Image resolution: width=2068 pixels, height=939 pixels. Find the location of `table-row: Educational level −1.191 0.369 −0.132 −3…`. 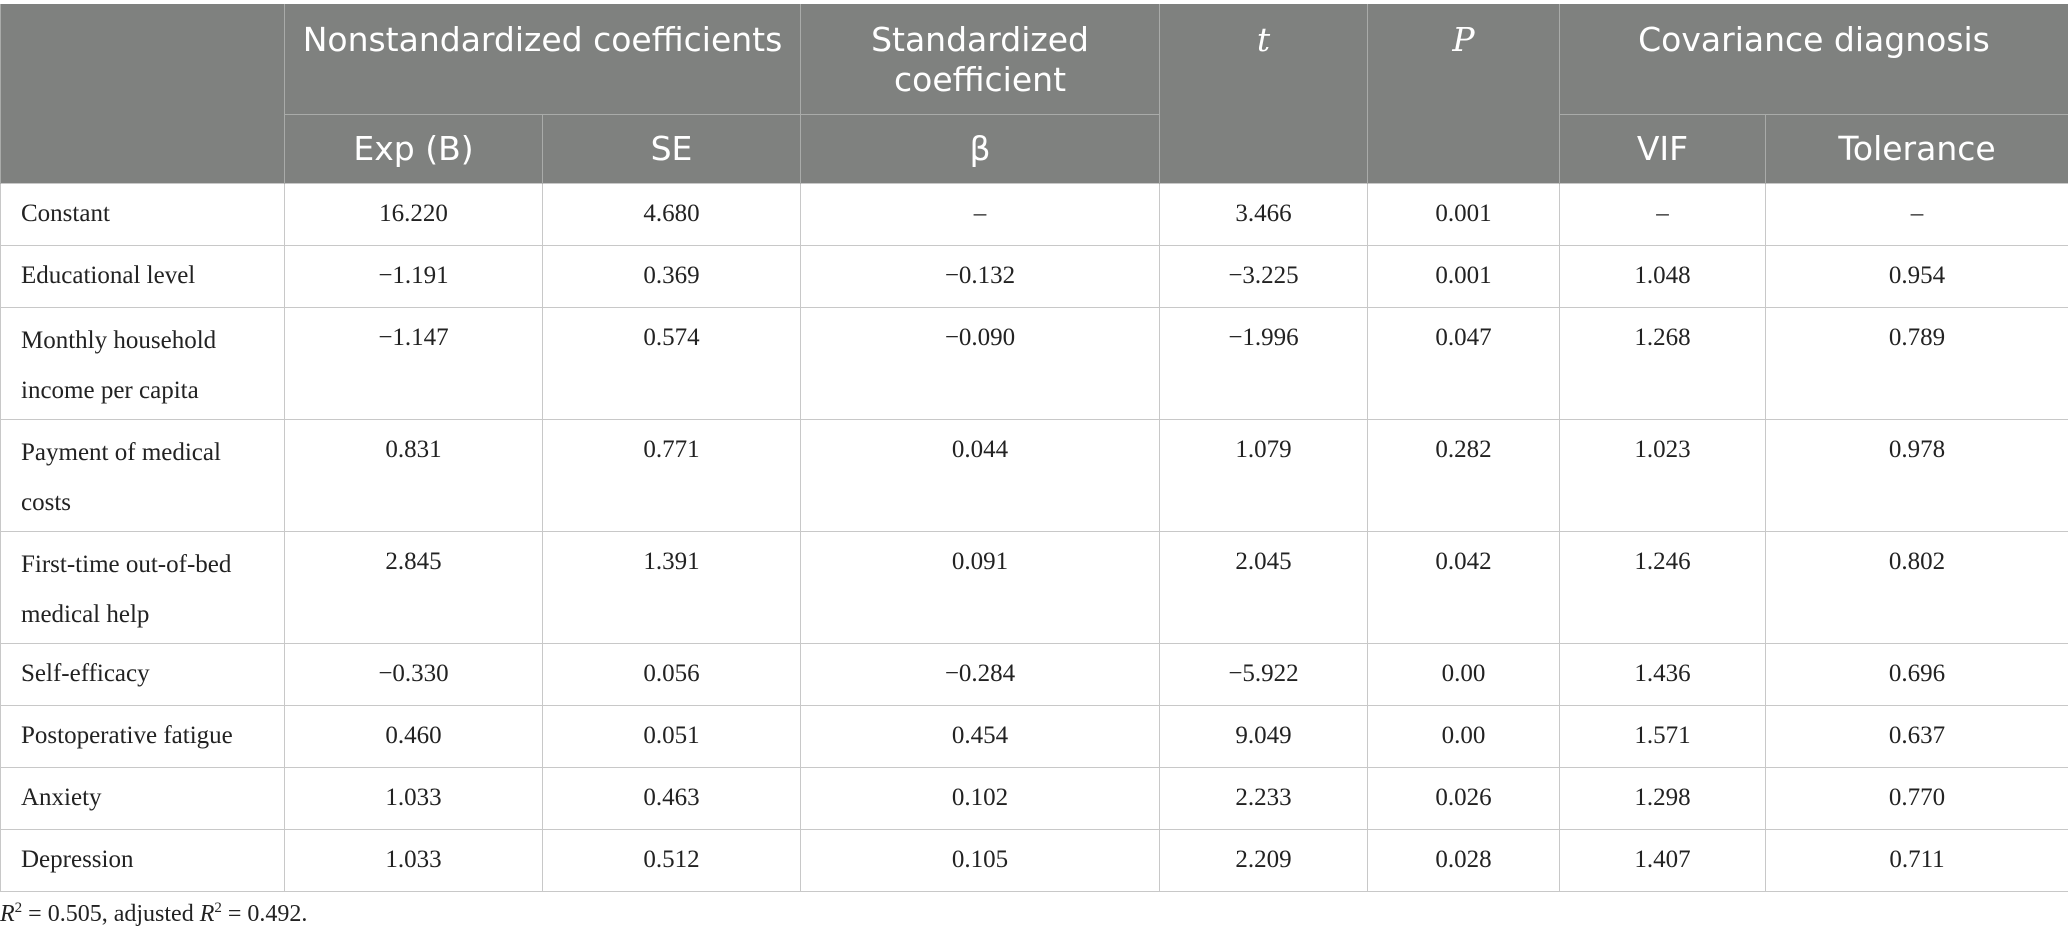

table-row: Educational level −1.191 0.369 −0.132 −3… is located at coordinates (1034, 276).